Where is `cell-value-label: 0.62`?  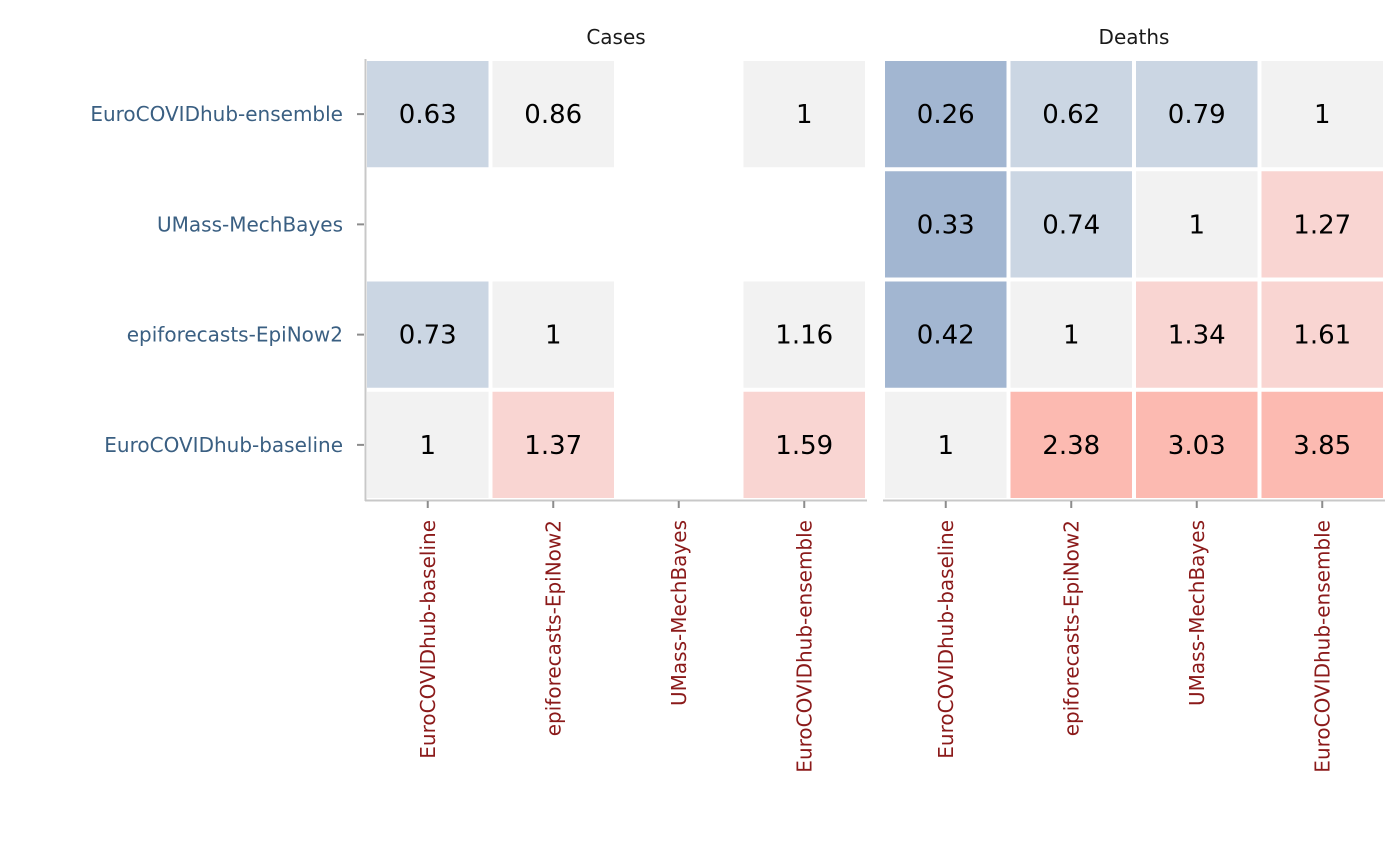 cell-value-label: 0.62 is located at coordinates (1071, 115).